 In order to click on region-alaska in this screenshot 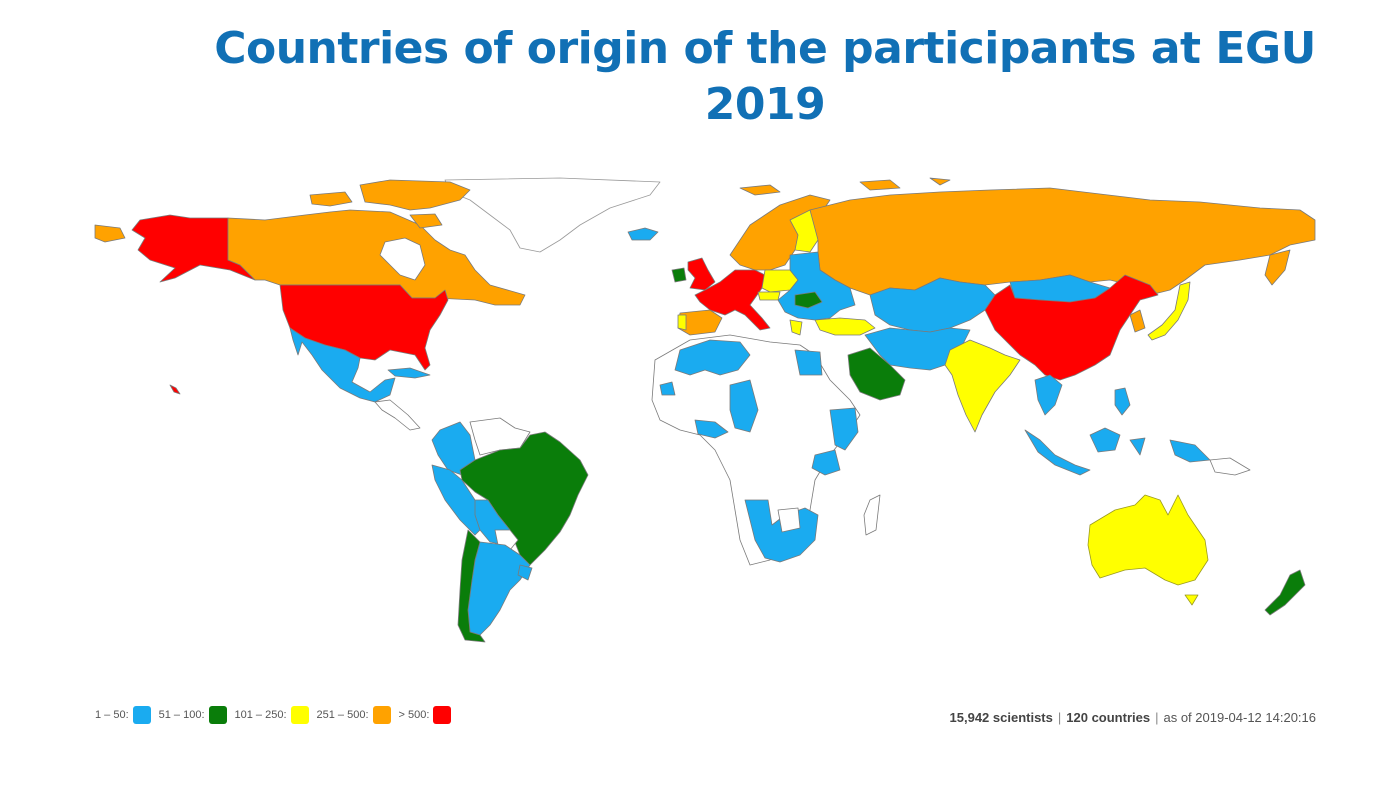, I will do `click(193, 248)`.